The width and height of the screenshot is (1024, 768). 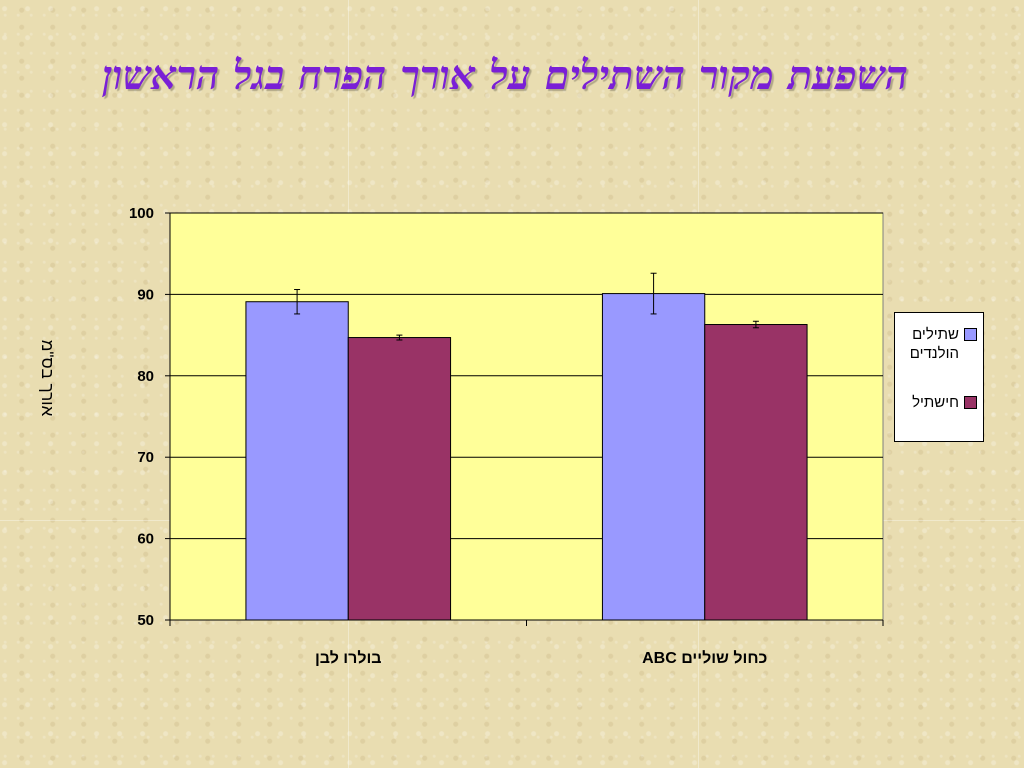 What do you see at coordinates (935, 402) in the screenshot?
I see `legend-label: חישתיל` at bounding box center [935, 402].